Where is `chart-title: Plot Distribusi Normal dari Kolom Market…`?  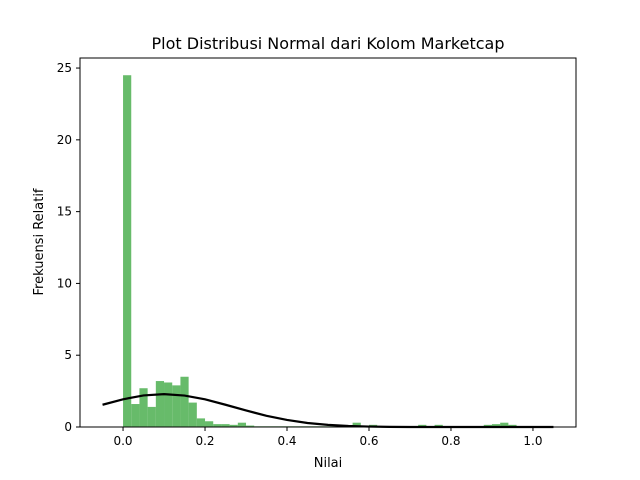 chart-title: Plot Distribusi Normal dari Kolom Market… is located at coordinates (328, 43).